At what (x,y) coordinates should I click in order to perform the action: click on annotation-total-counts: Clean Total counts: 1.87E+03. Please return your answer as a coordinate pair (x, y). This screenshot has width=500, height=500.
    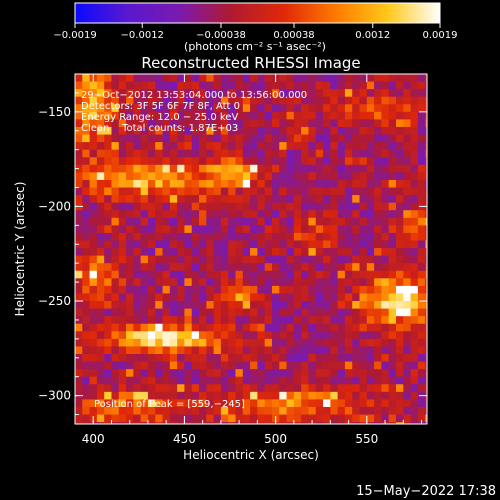
    Looking at the image, I should click on (159, 128).